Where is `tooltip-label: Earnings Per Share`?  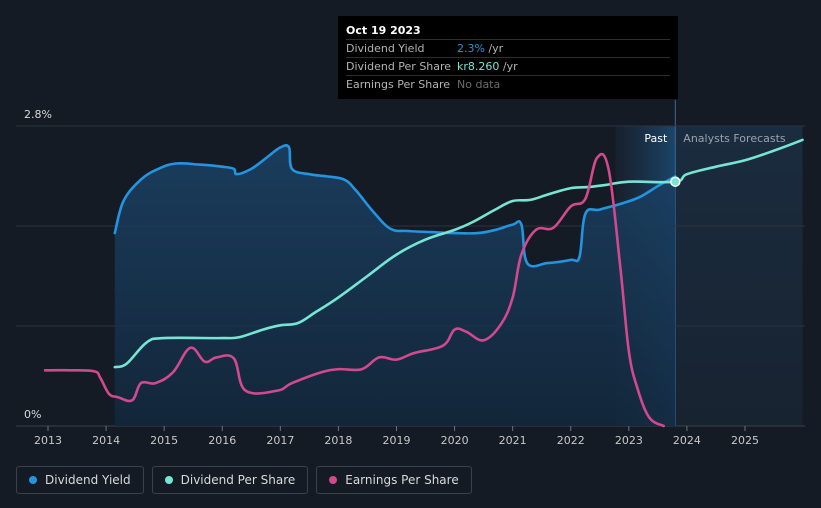 tooltip-label: Earnings Per Share is located at coordinates (398, 84).